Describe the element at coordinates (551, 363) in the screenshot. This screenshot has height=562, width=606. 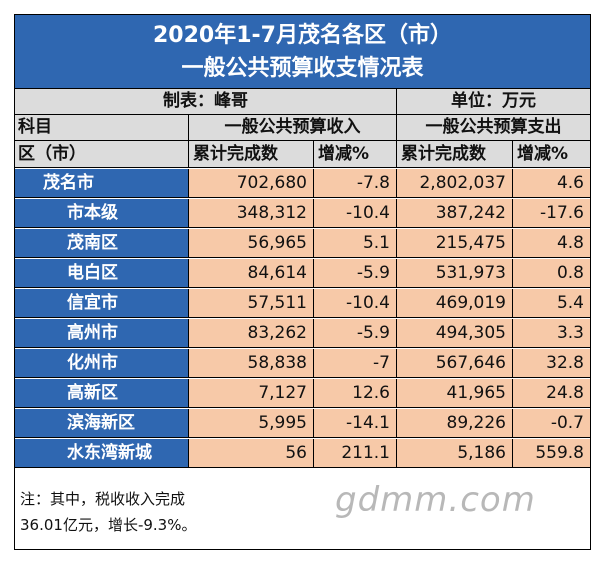
I see `expenditure-change: 32.8` at that location.